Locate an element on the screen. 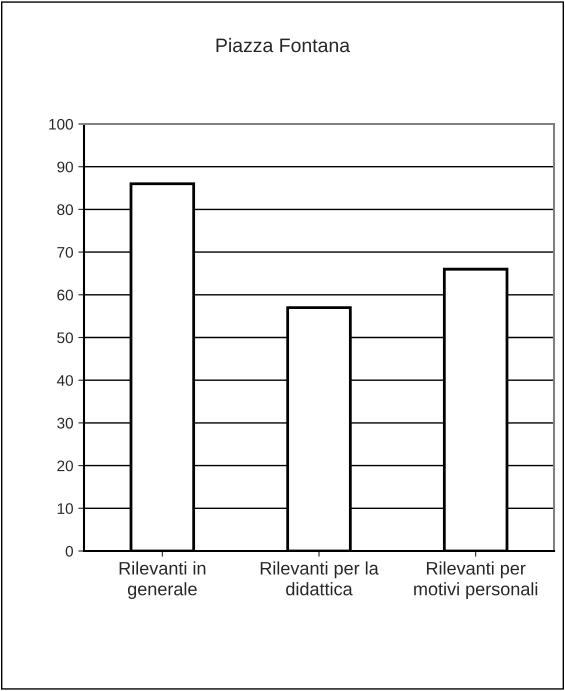 The height and width of the screenshot is (691, 565). chart-title: Piazza Fontana is located at coordinates (283, 45).